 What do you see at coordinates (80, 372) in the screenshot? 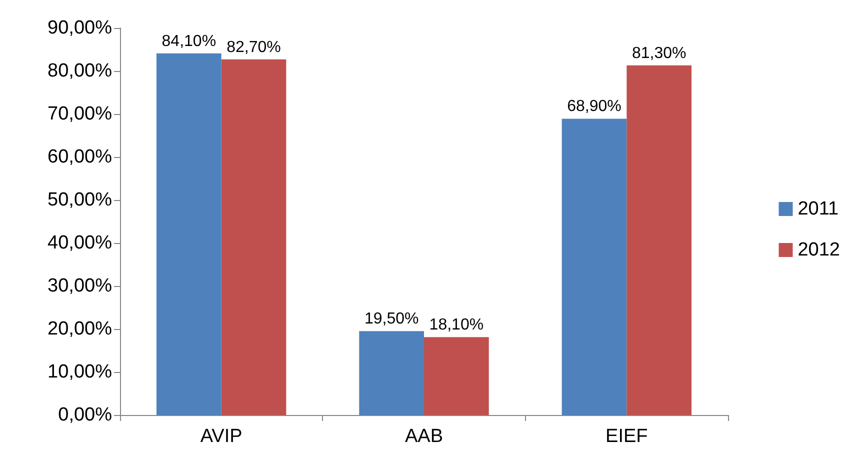
I see `y-tick-label: 10,00%` at bounding box center [80, 372].